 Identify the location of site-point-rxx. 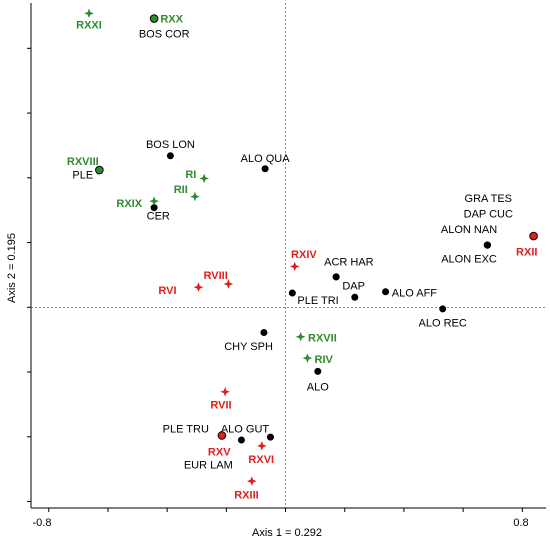
(154, 18).